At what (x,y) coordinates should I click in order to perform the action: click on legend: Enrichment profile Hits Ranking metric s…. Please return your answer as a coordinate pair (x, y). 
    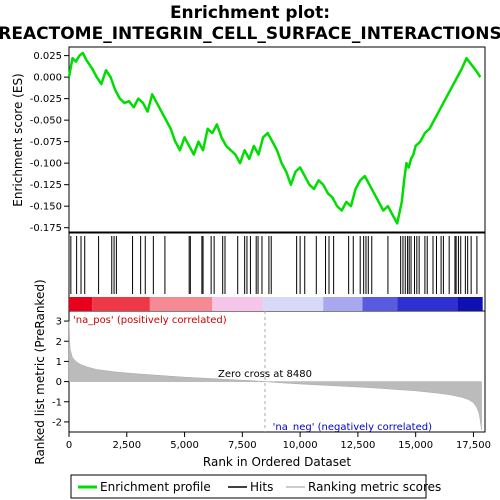
    Looking at the image, I should click on (255, 486).